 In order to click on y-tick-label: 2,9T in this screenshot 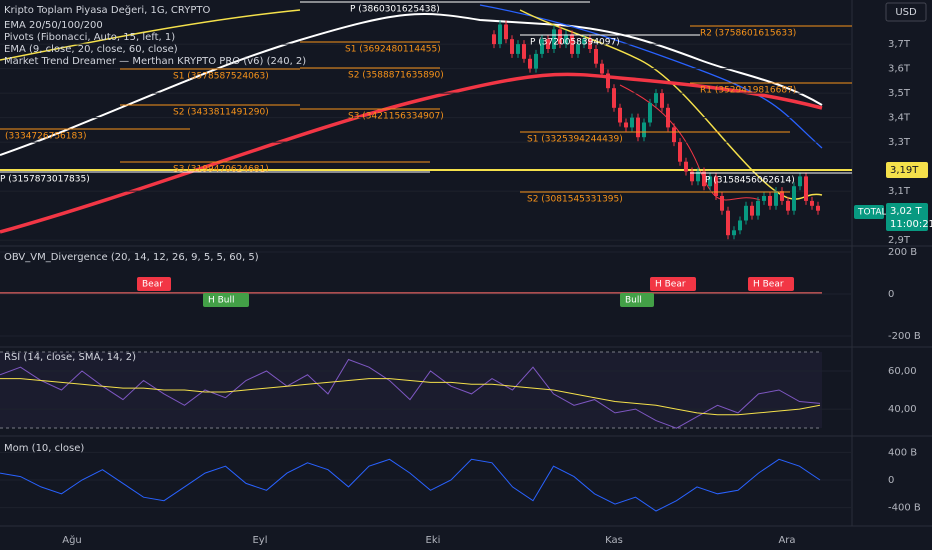, I will do `click(899, 240)`.